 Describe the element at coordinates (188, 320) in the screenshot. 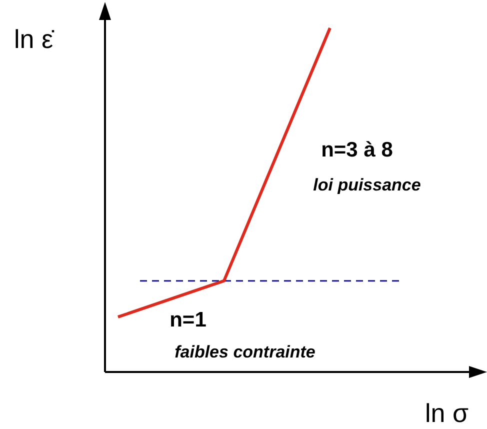

I see `annotation: n=1` at that location.